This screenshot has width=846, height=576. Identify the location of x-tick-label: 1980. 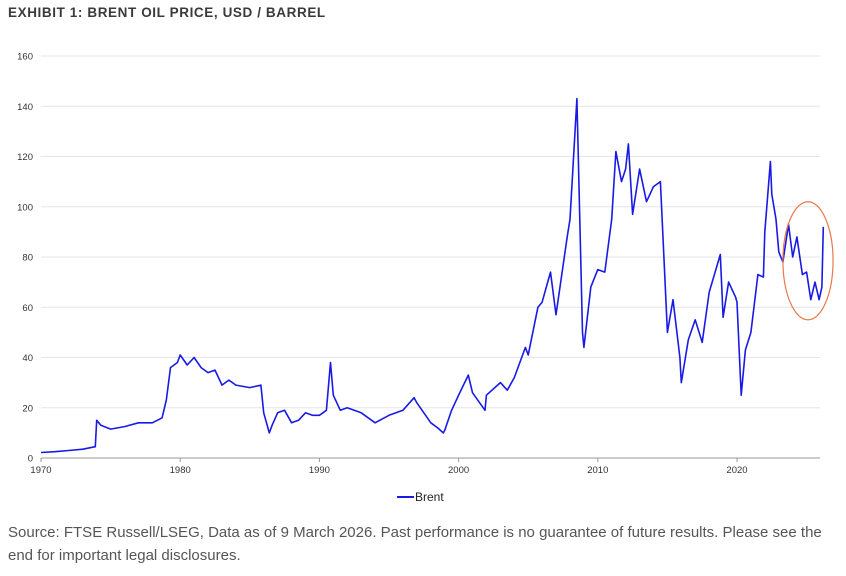
(180, 470).